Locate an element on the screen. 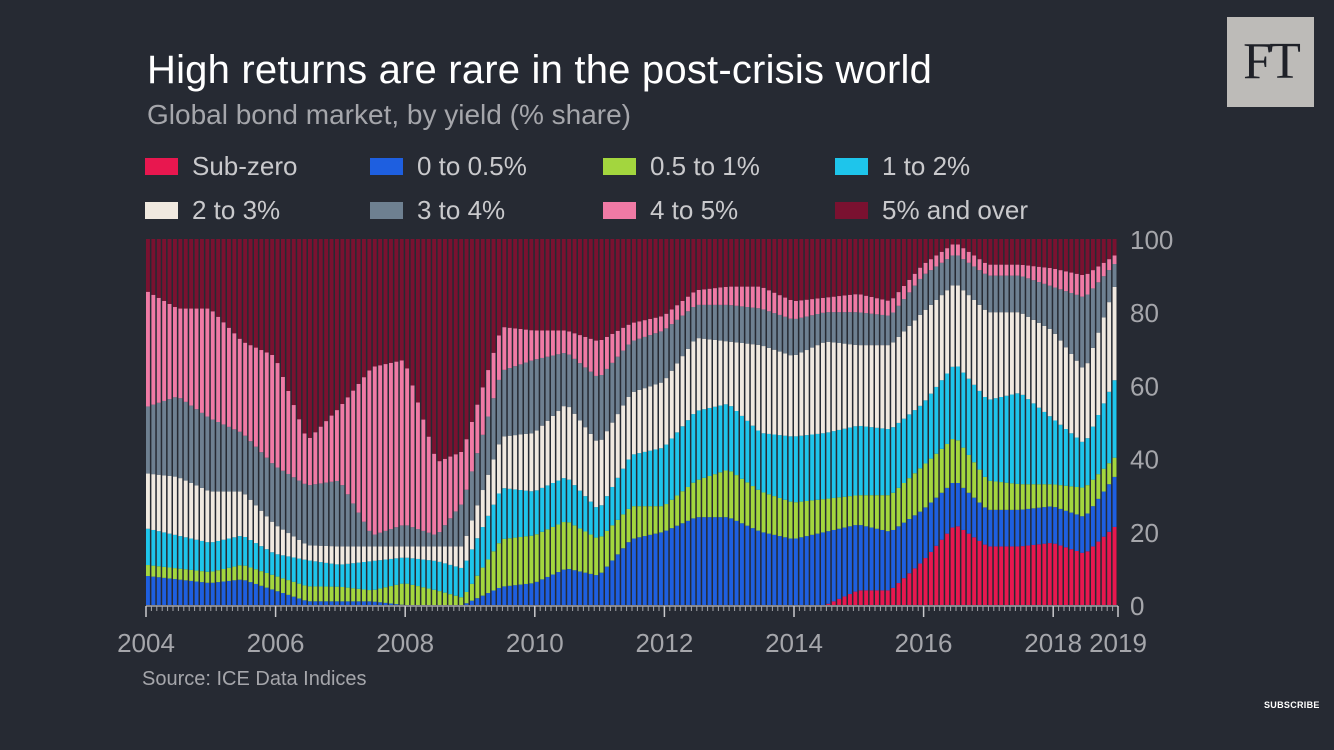 This screenshot has width=1334, height=750. legend-swatch is located at coordinates (386, 166).